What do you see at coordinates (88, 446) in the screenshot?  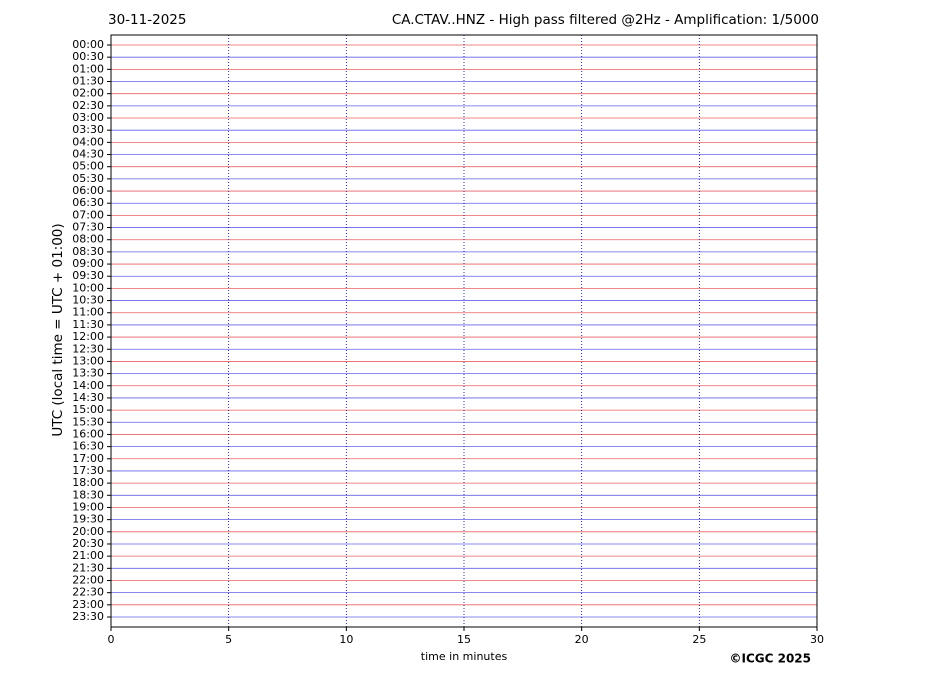 I see `y-tick-label: 16:30` at bounding box center [88, 446].